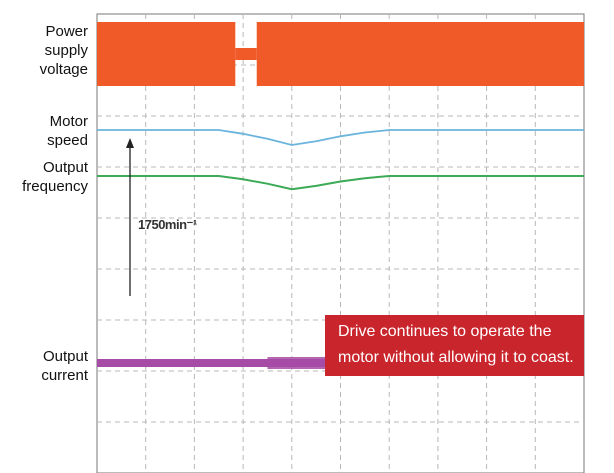  What do you see at coordinates (130, 143) in the screenshot?
I see `scale-arrow-head` at bounding box center [130, 143].